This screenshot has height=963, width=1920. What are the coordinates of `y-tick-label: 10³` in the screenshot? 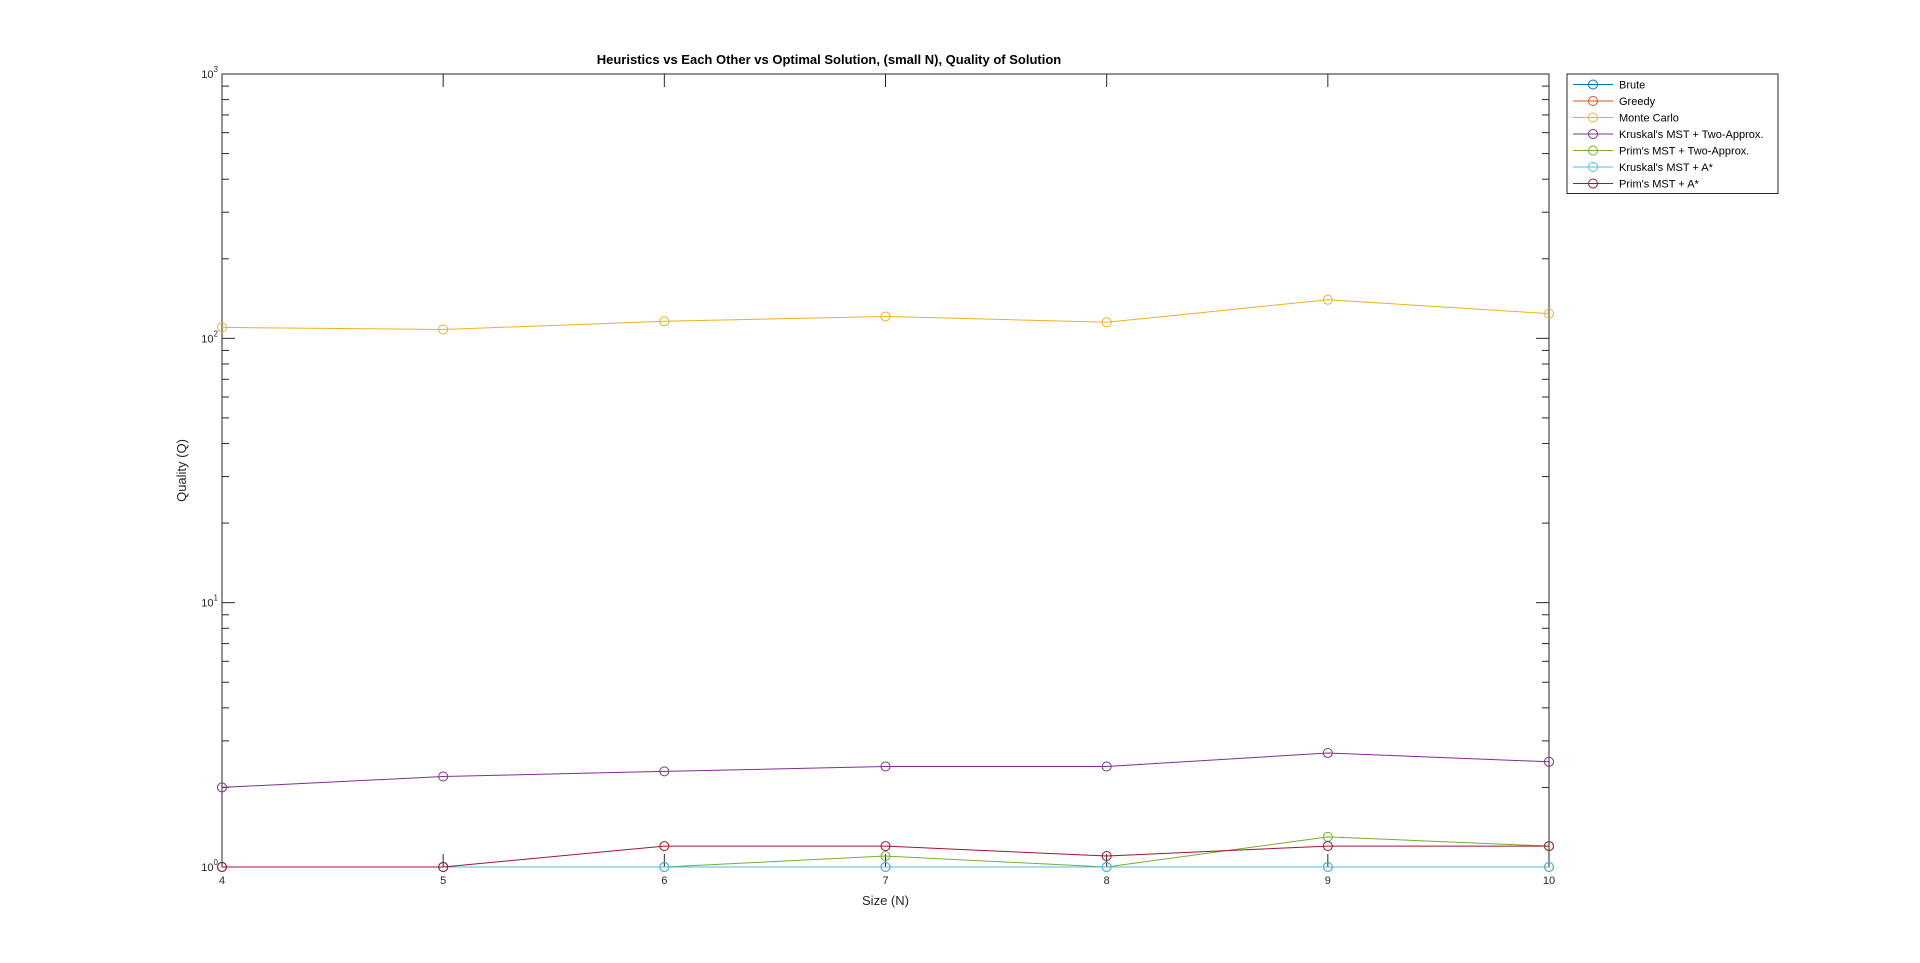 It's located at (209, 73).